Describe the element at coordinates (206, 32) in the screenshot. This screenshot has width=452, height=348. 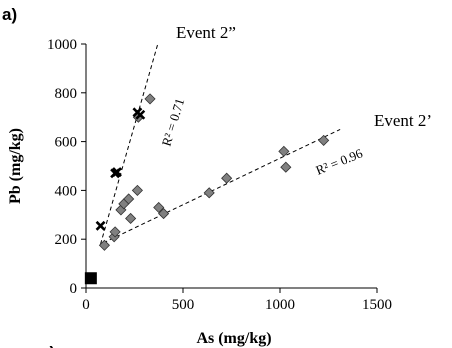
I see `event-2-double-label: Event 2”` at that location.